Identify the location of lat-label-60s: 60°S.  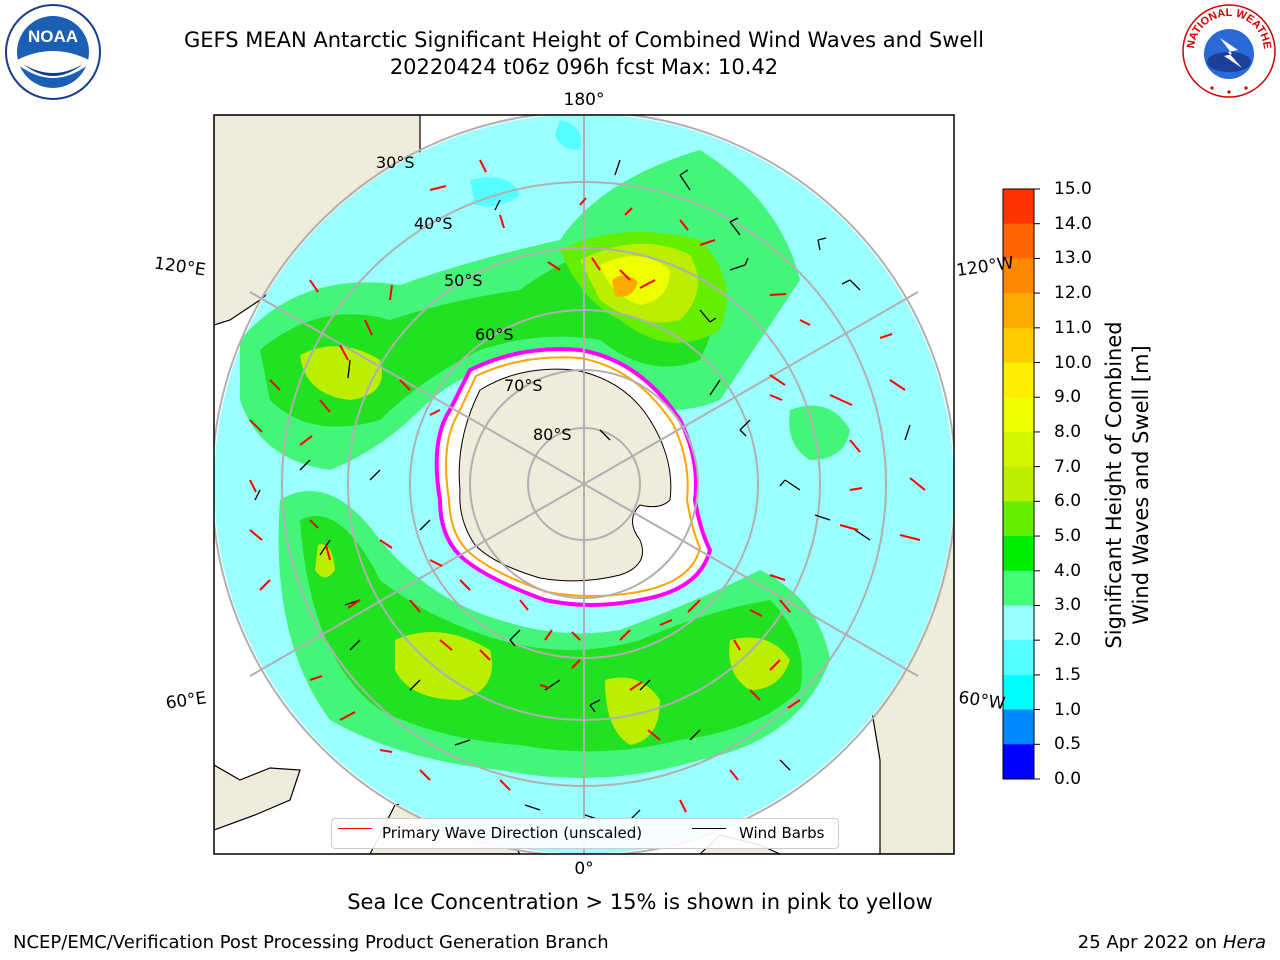
(494, 334).